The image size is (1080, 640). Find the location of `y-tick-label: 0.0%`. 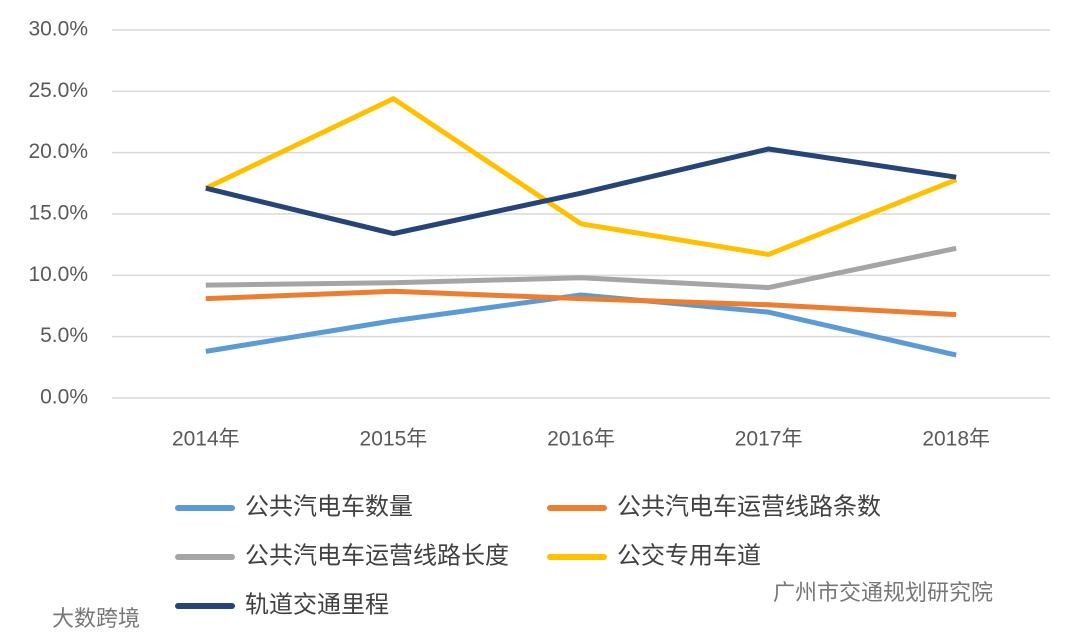

y-tick-label: 0.0% is located at coordinates (64, 397).